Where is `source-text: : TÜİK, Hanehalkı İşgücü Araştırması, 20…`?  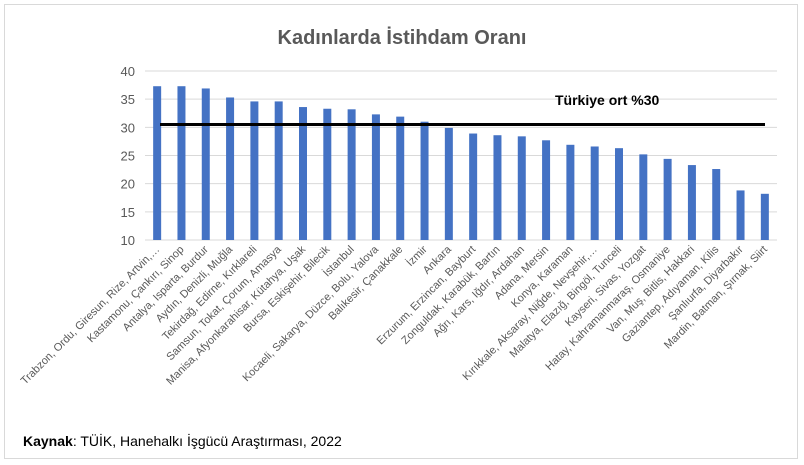
source-text: : TÜİK, Hanehalkı İşgücü Araştırması, 20… is located at coordinates (207, 441).